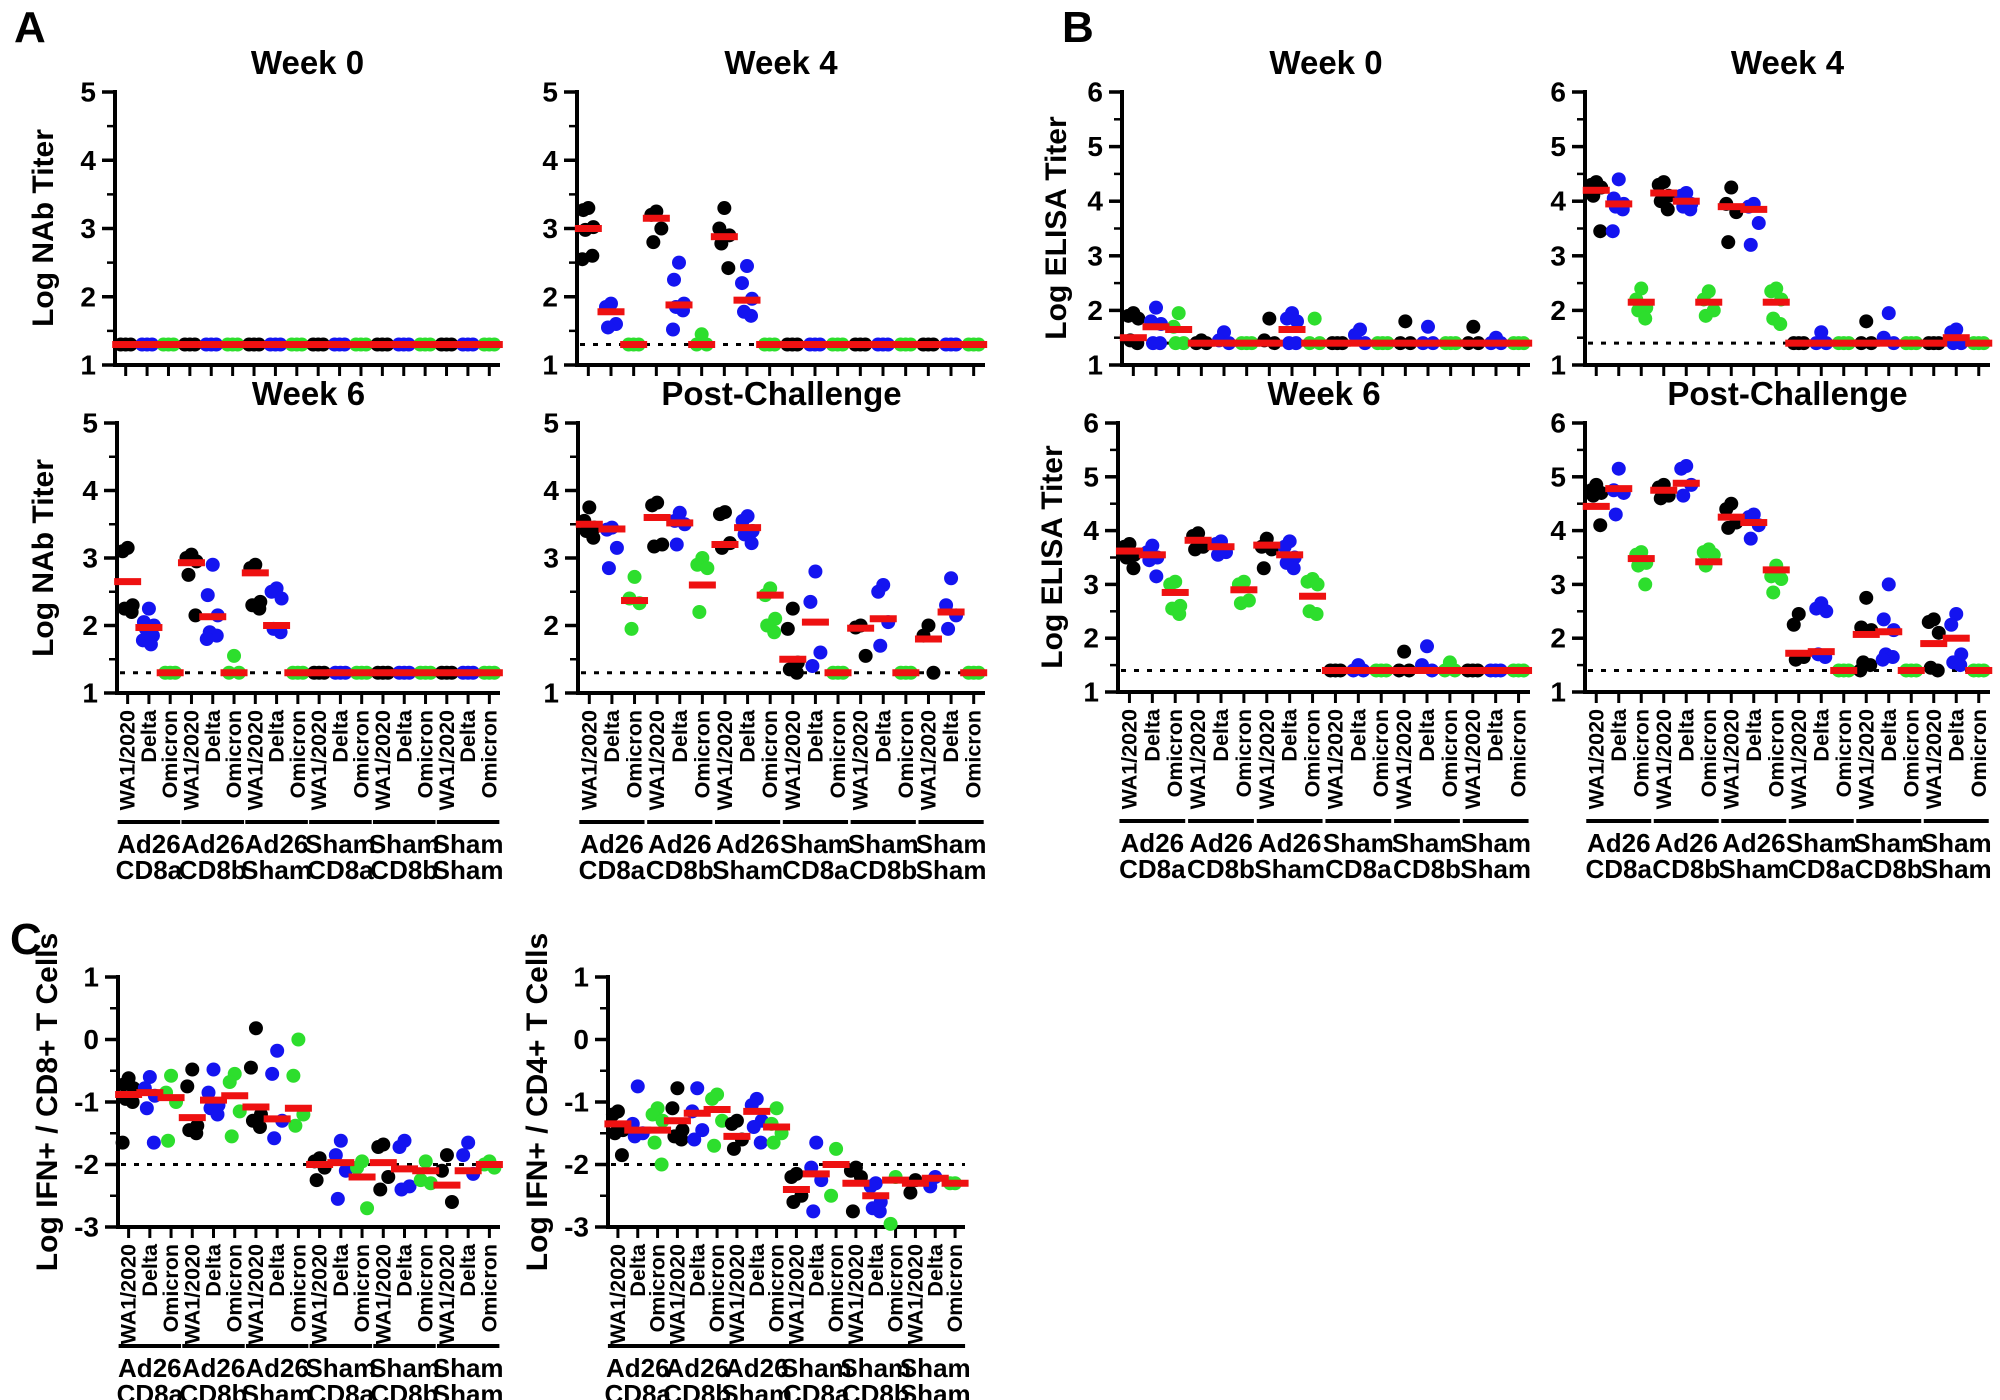 The image size is (2000, 1400). I want to click on y-tick-label: 3, so click(551, 558).